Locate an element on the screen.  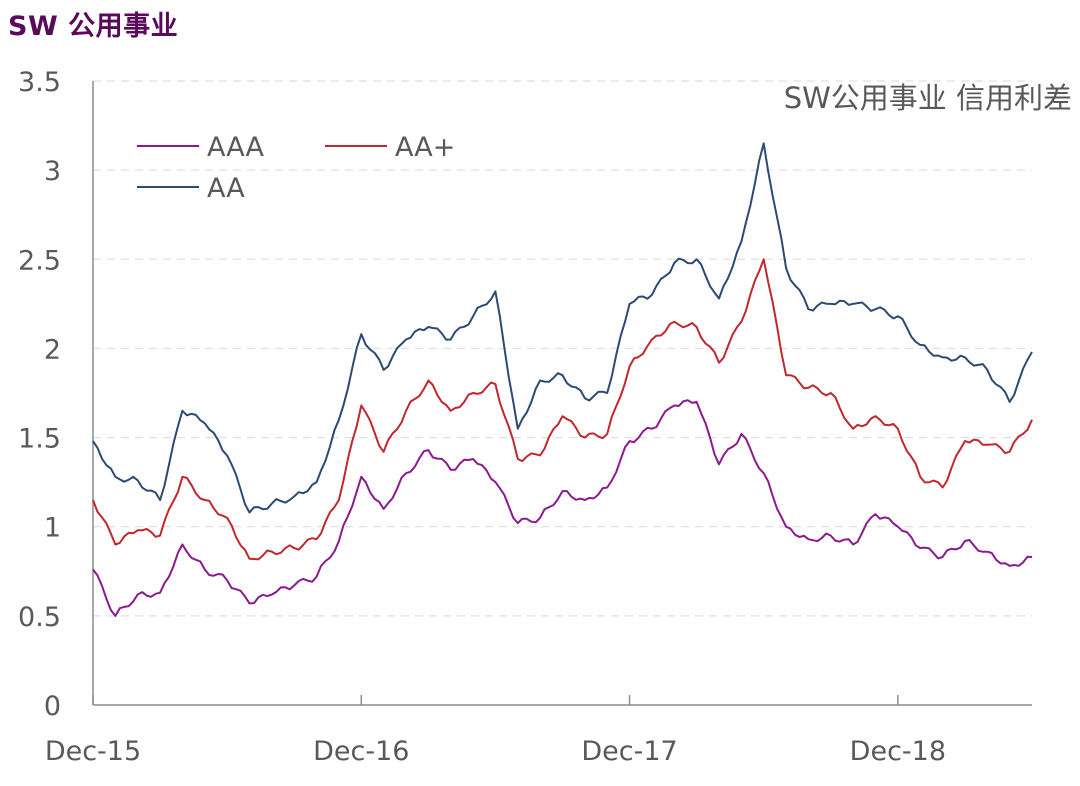
legend-label: AA+ is located at coordinates (425, 147).